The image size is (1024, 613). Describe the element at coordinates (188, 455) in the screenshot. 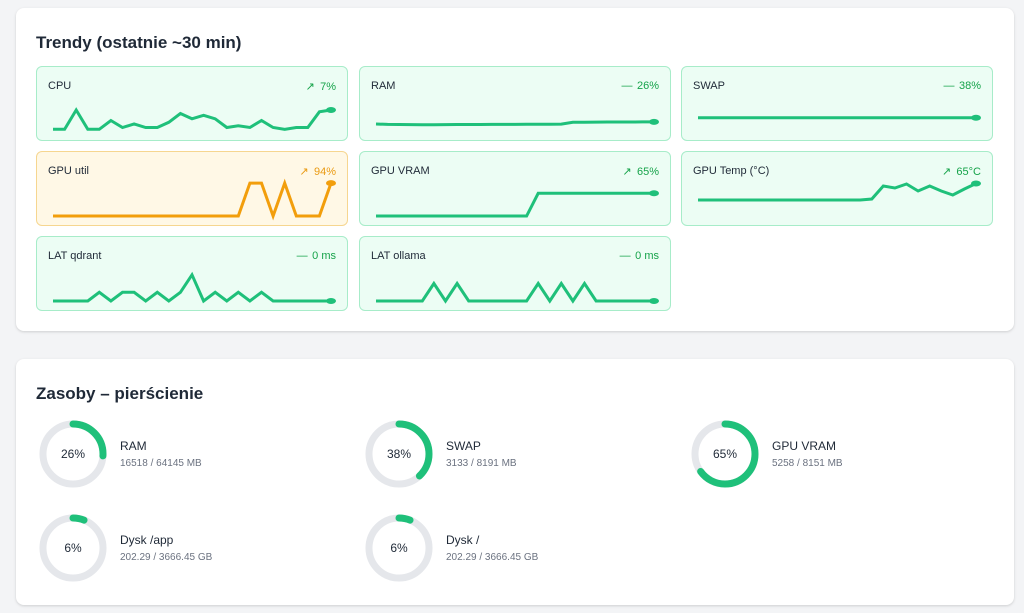

I see `ring-item-ram: 26% RAM 16518 / 64145 MB` at that location.